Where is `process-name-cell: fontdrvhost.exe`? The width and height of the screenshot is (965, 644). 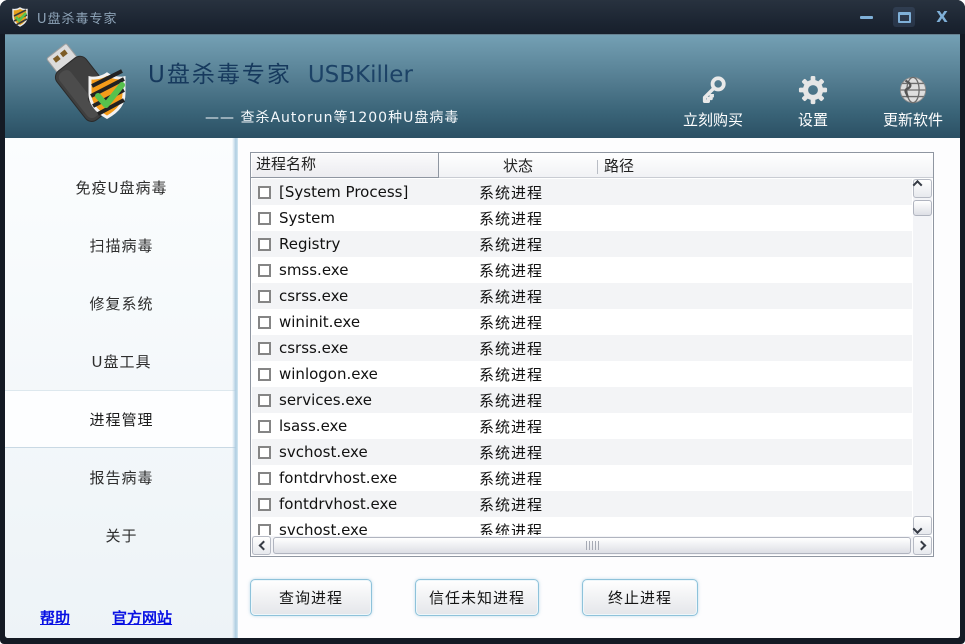
process-name-cell: fontdrvhost.exe is located at coordinates (338, 478).